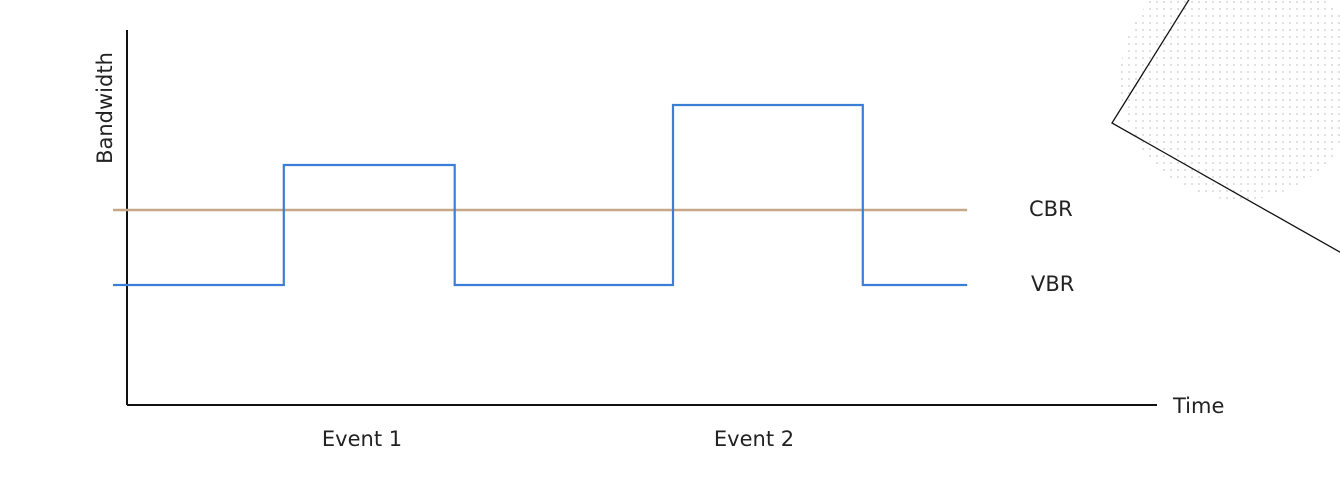 The image size is (1340, 500). What do you see at coordinates (1198, 406) in the screenshot?
I see `x-axis-label: Time` at bounding box center [1198, 406].